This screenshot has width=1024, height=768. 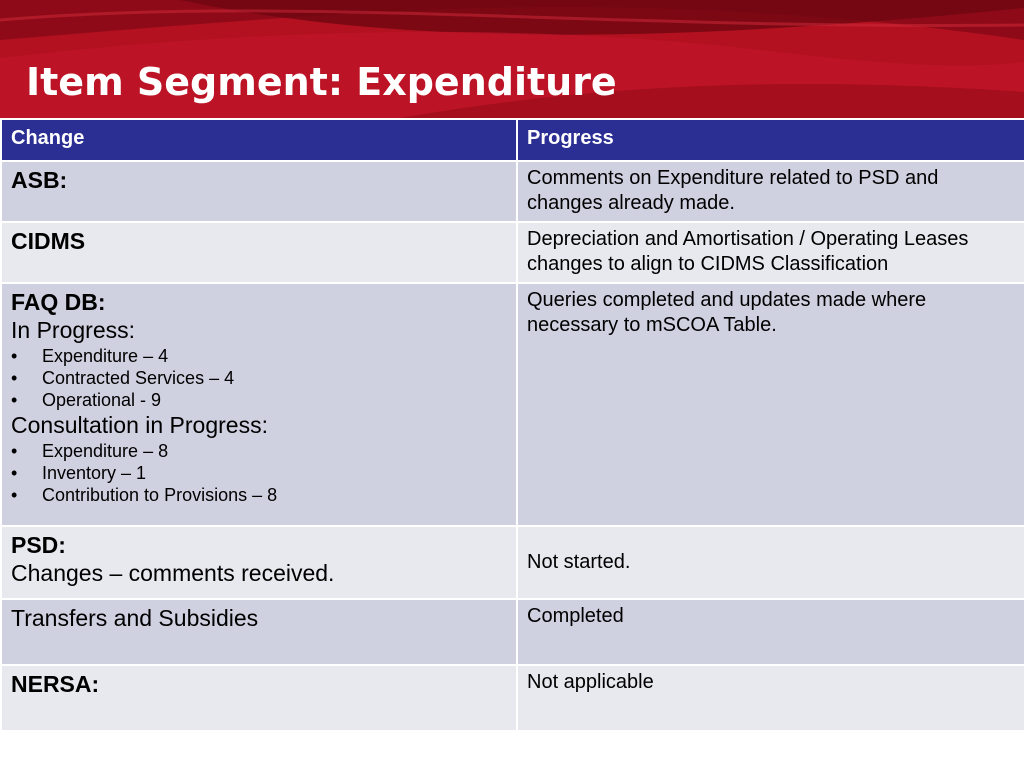 I want to click on change-label: CIDMS, so click(x=48, y=241).